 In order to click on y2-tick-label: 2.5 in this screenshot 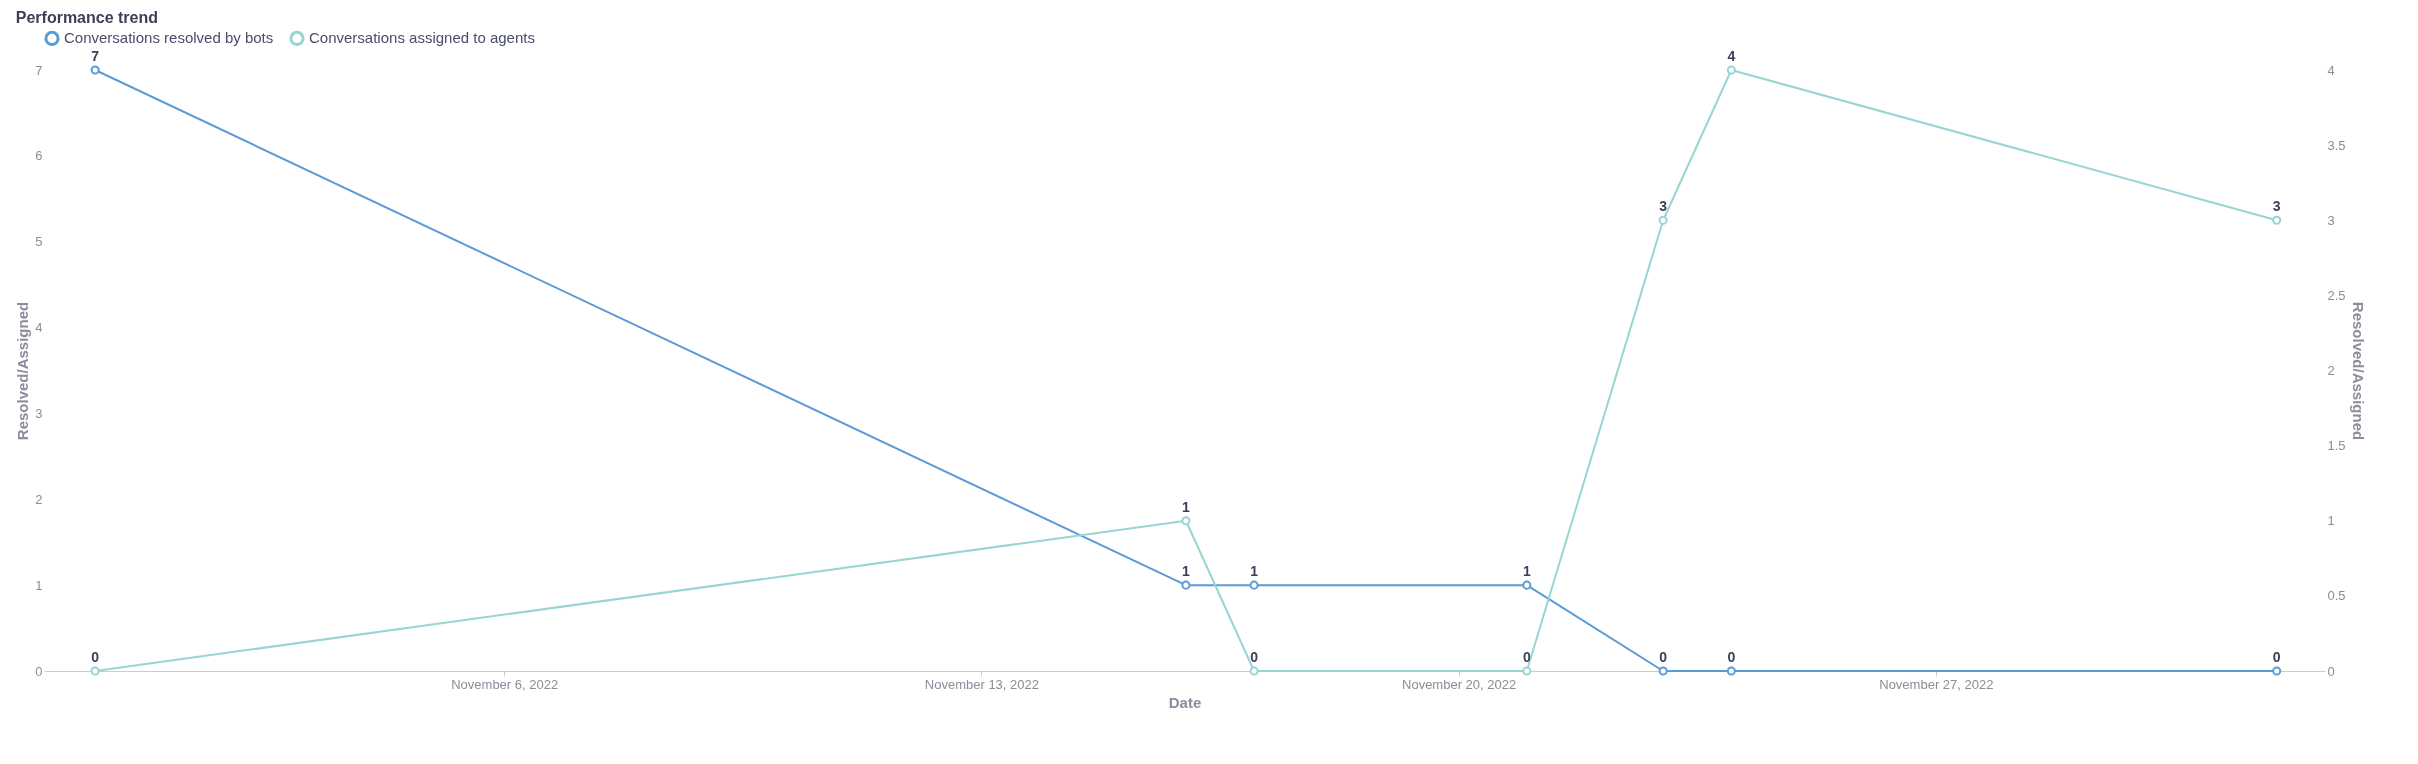, I will do `click(2336, 295)`.